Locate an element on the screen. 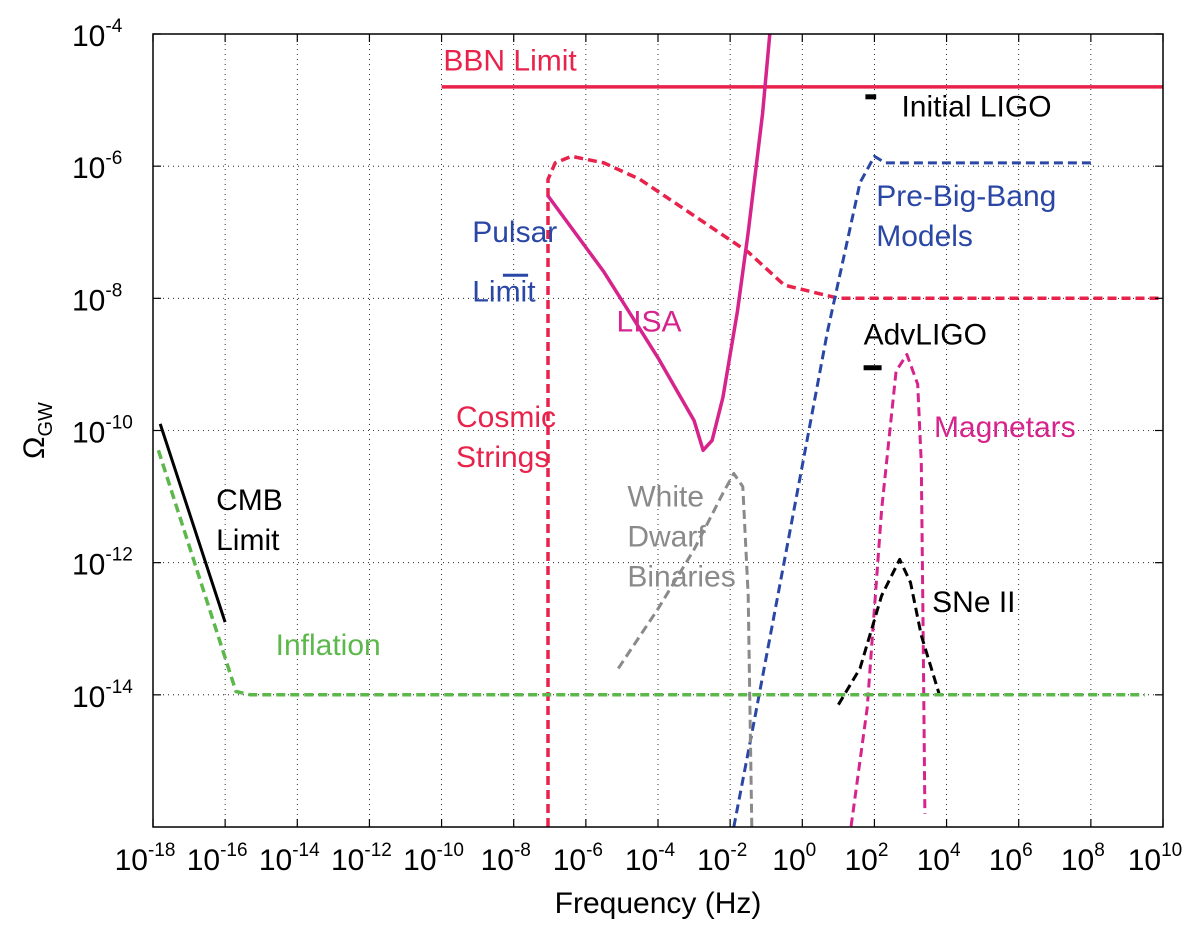 Image resolution: width=1201 pixels, height=929 pixels. annotation-line: CMB is located at coordinates (249, 500).